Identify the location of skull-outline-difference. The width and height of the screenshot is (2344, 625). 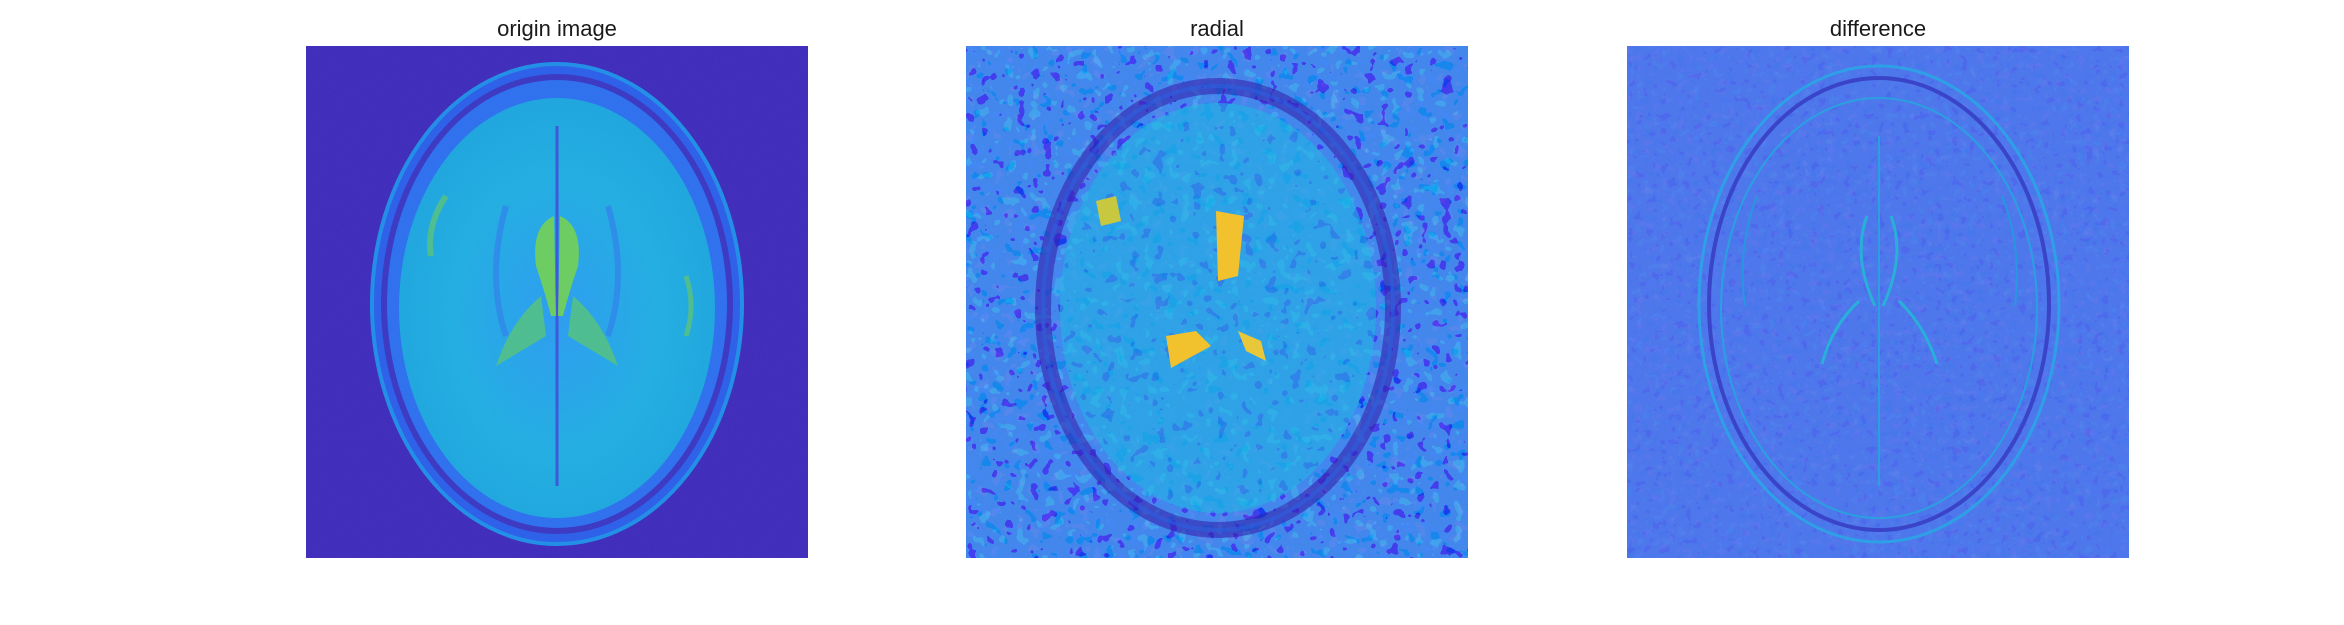
(1879, 304).